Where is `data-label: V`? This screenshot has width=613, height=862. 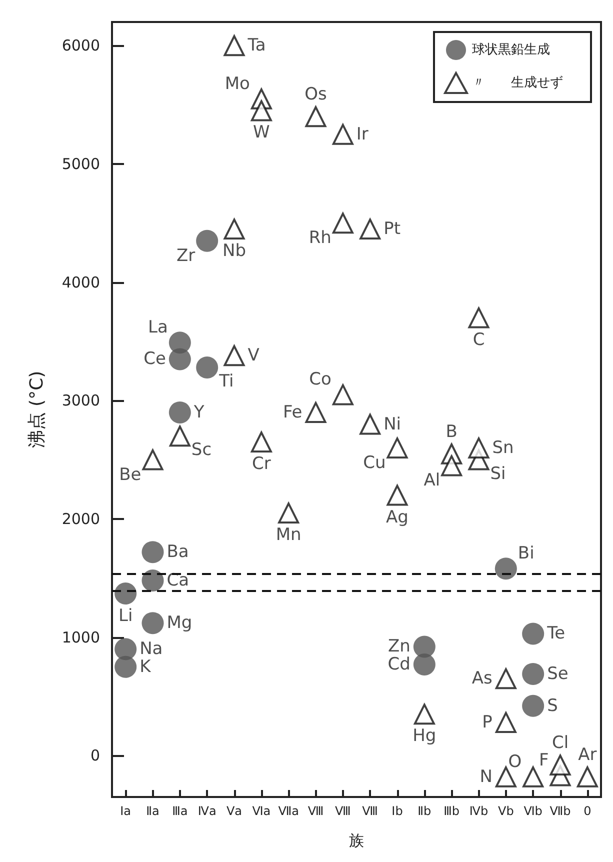
data-label: V is located at coordinates (254, 356).